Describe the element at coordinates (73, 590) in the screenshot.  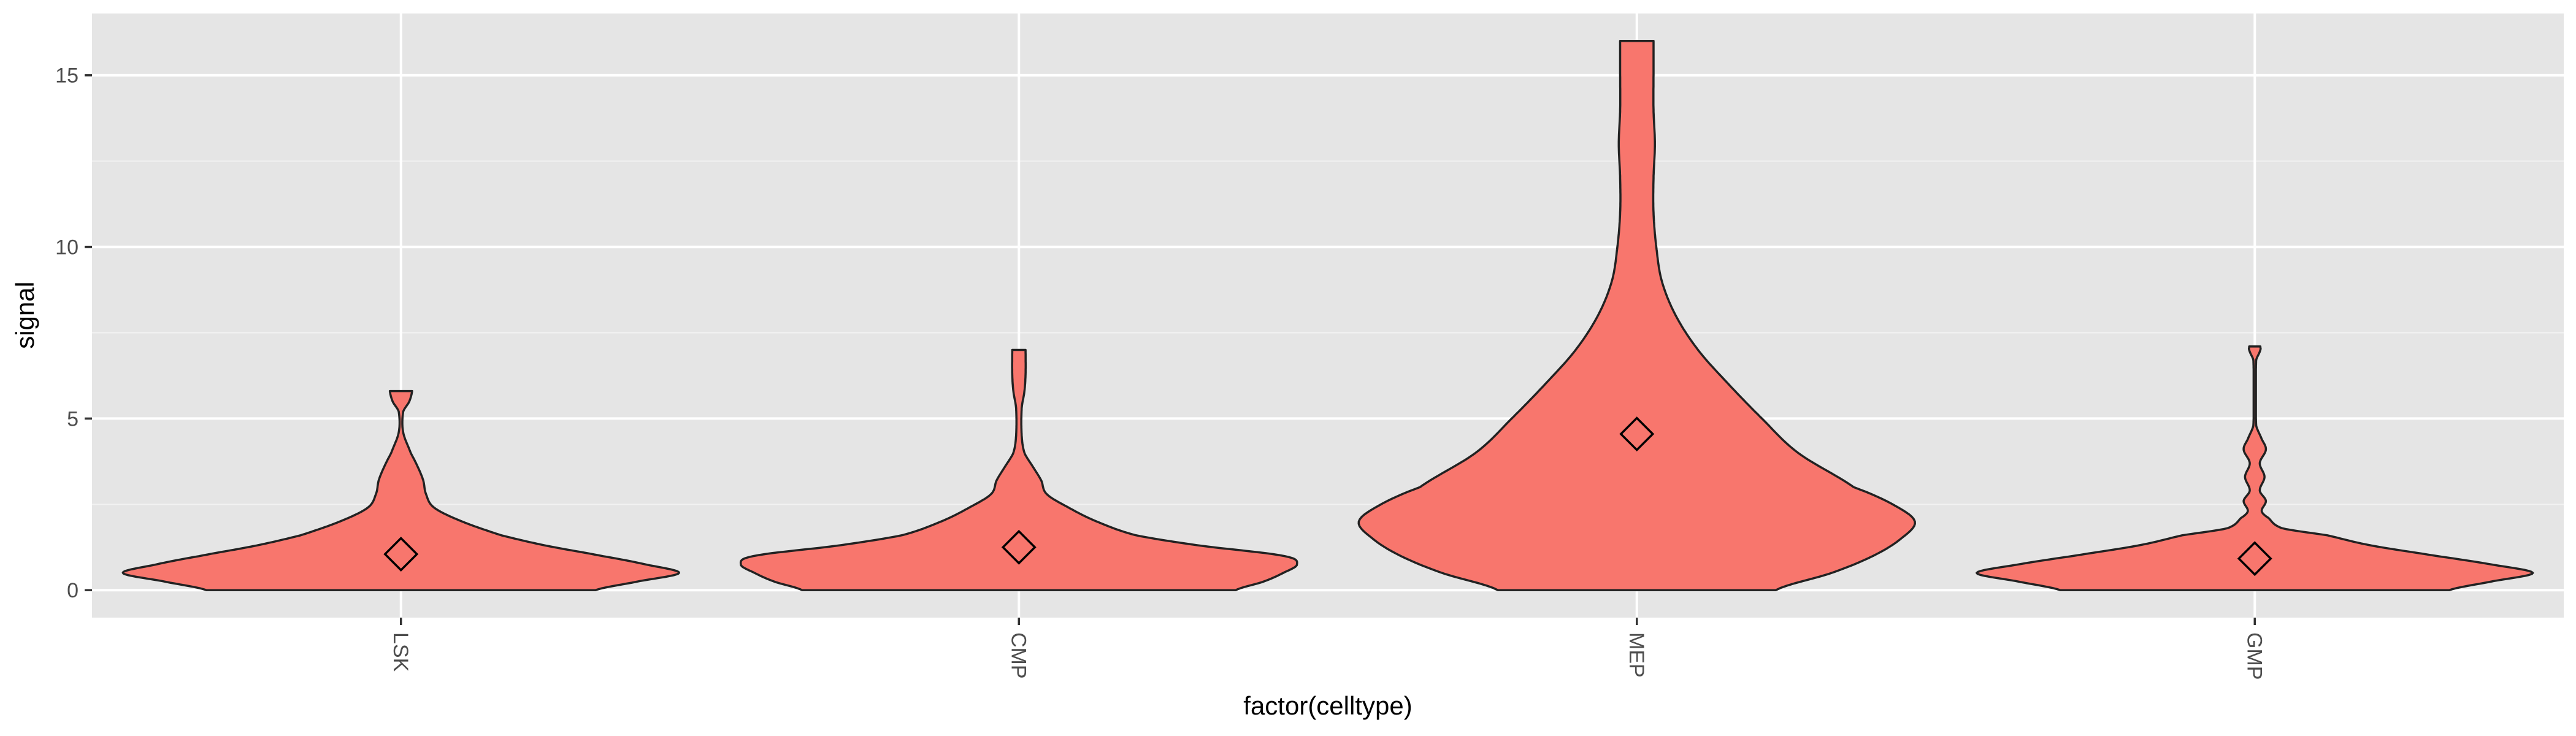
I see `y-tick-label: 0` at that location.